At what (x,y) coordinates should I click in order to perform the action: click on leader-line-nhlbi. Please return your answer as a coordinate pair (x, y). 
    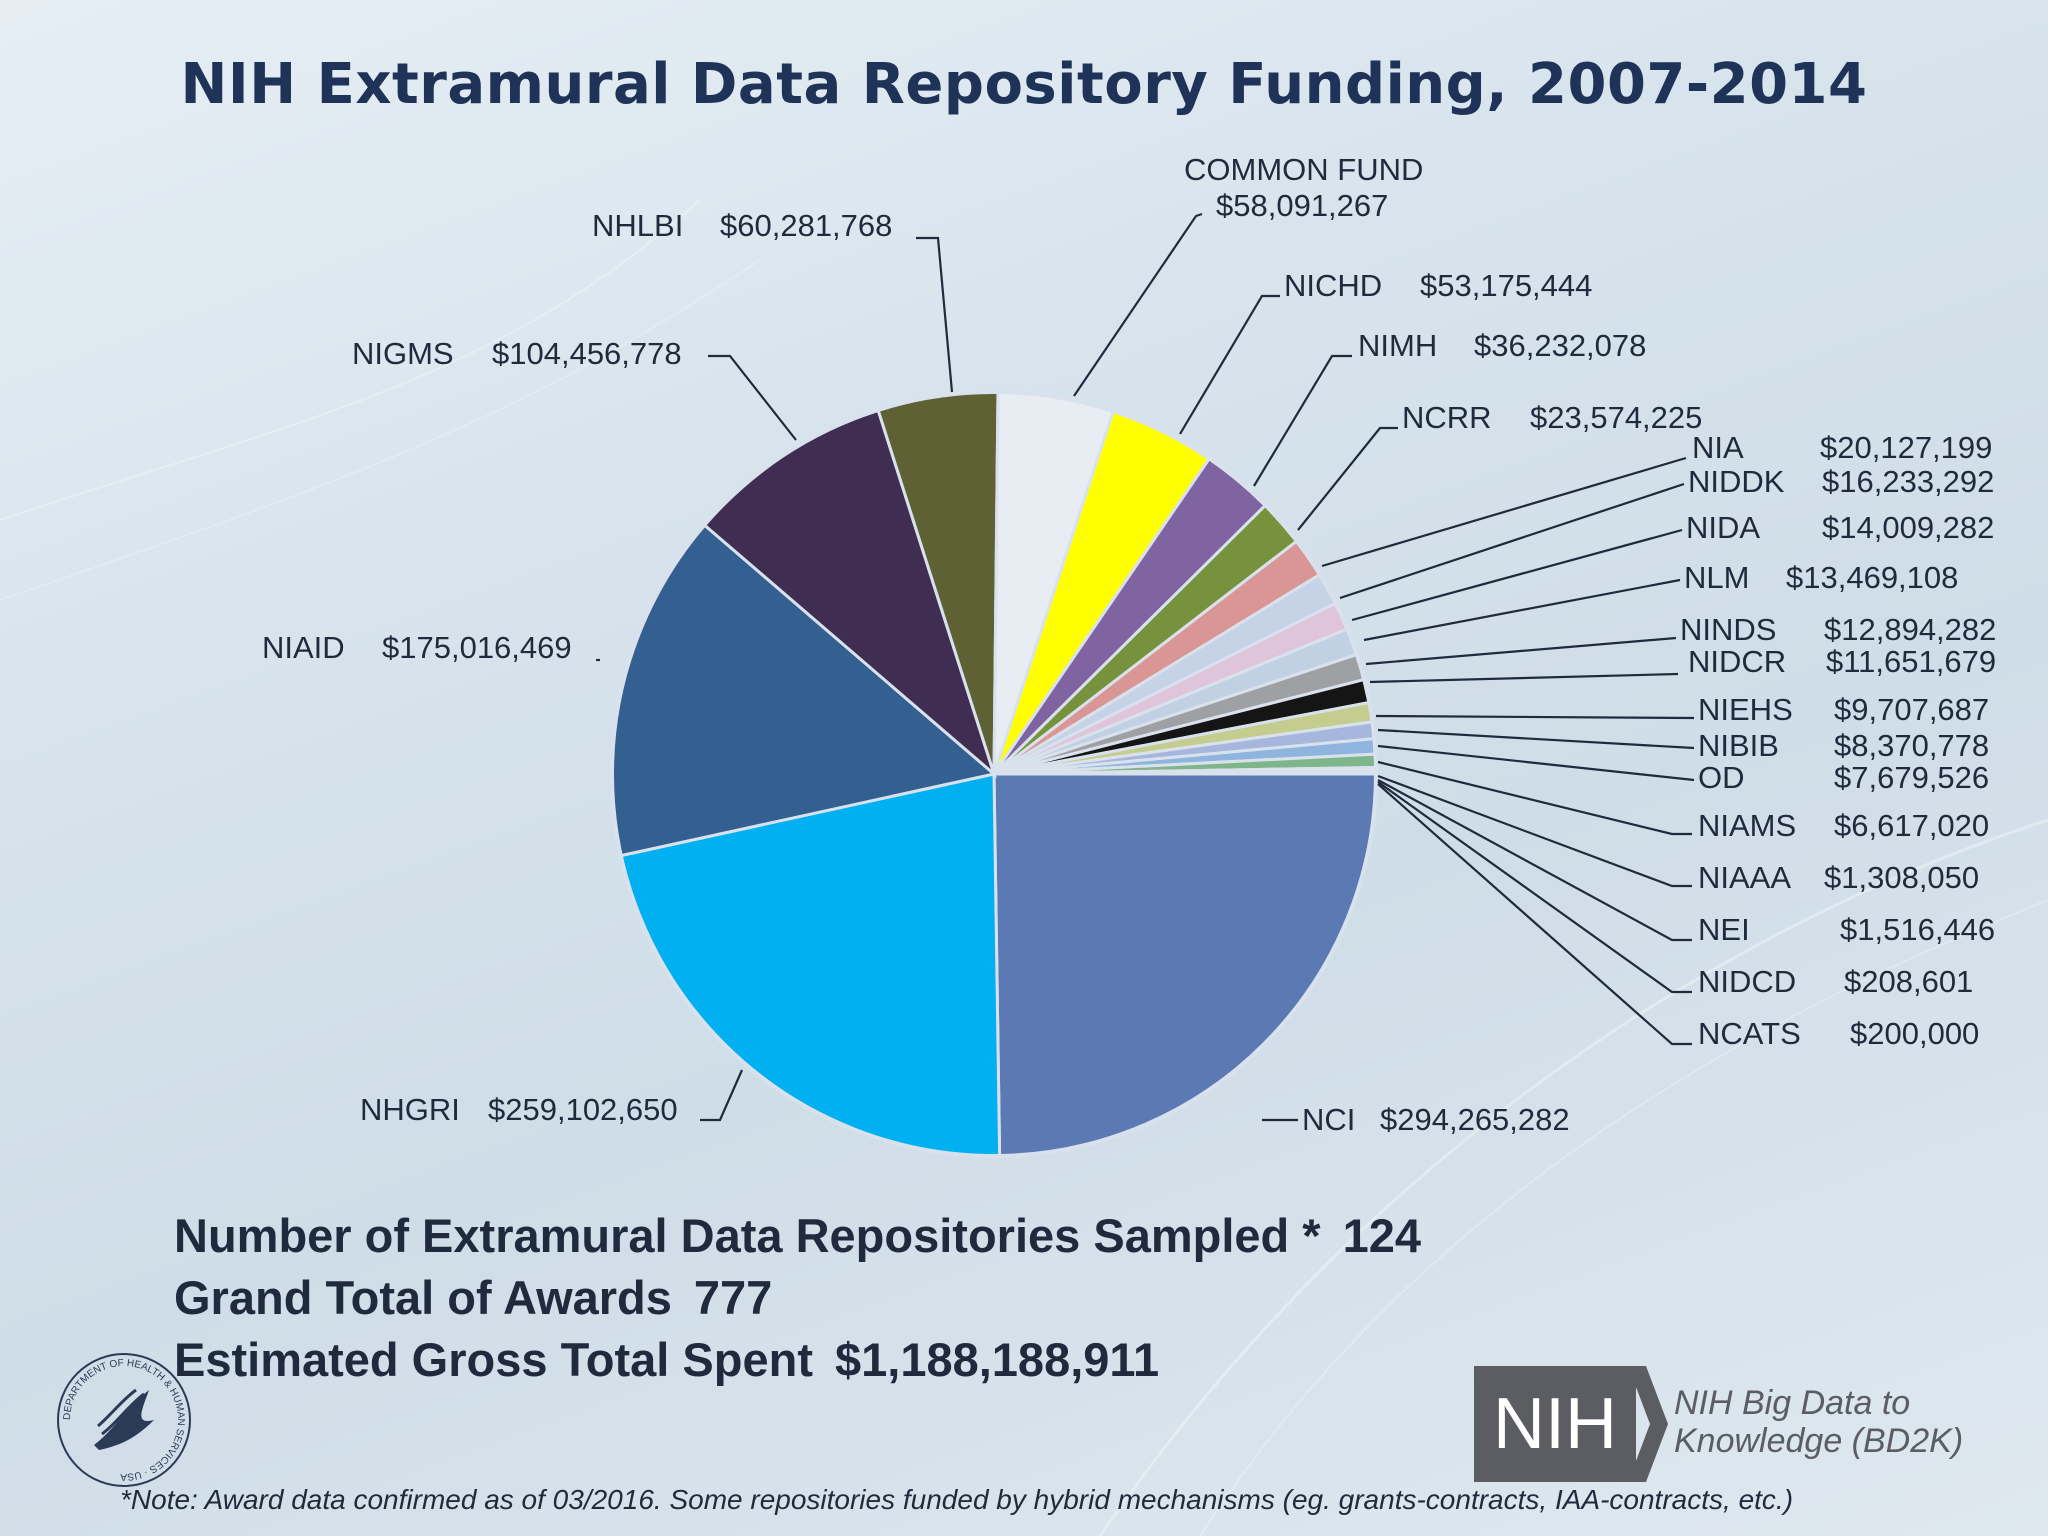
    Looking at the image, I should click on (935, 314).